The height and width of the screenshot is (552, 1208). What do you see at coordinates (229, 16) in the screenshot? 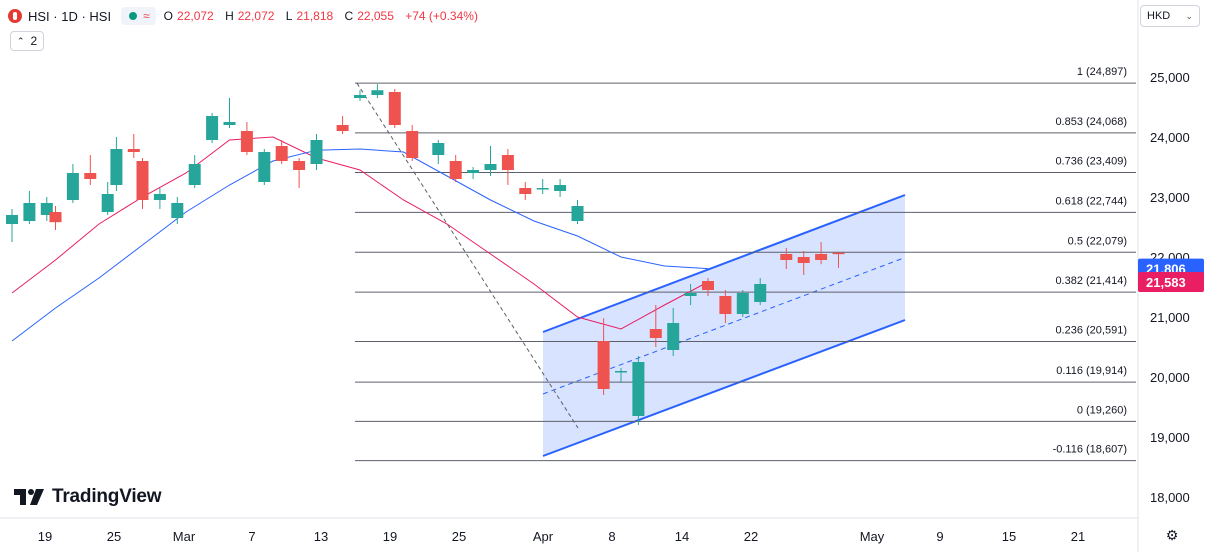
I see `high-label: H` at bounding box center [229, 16].